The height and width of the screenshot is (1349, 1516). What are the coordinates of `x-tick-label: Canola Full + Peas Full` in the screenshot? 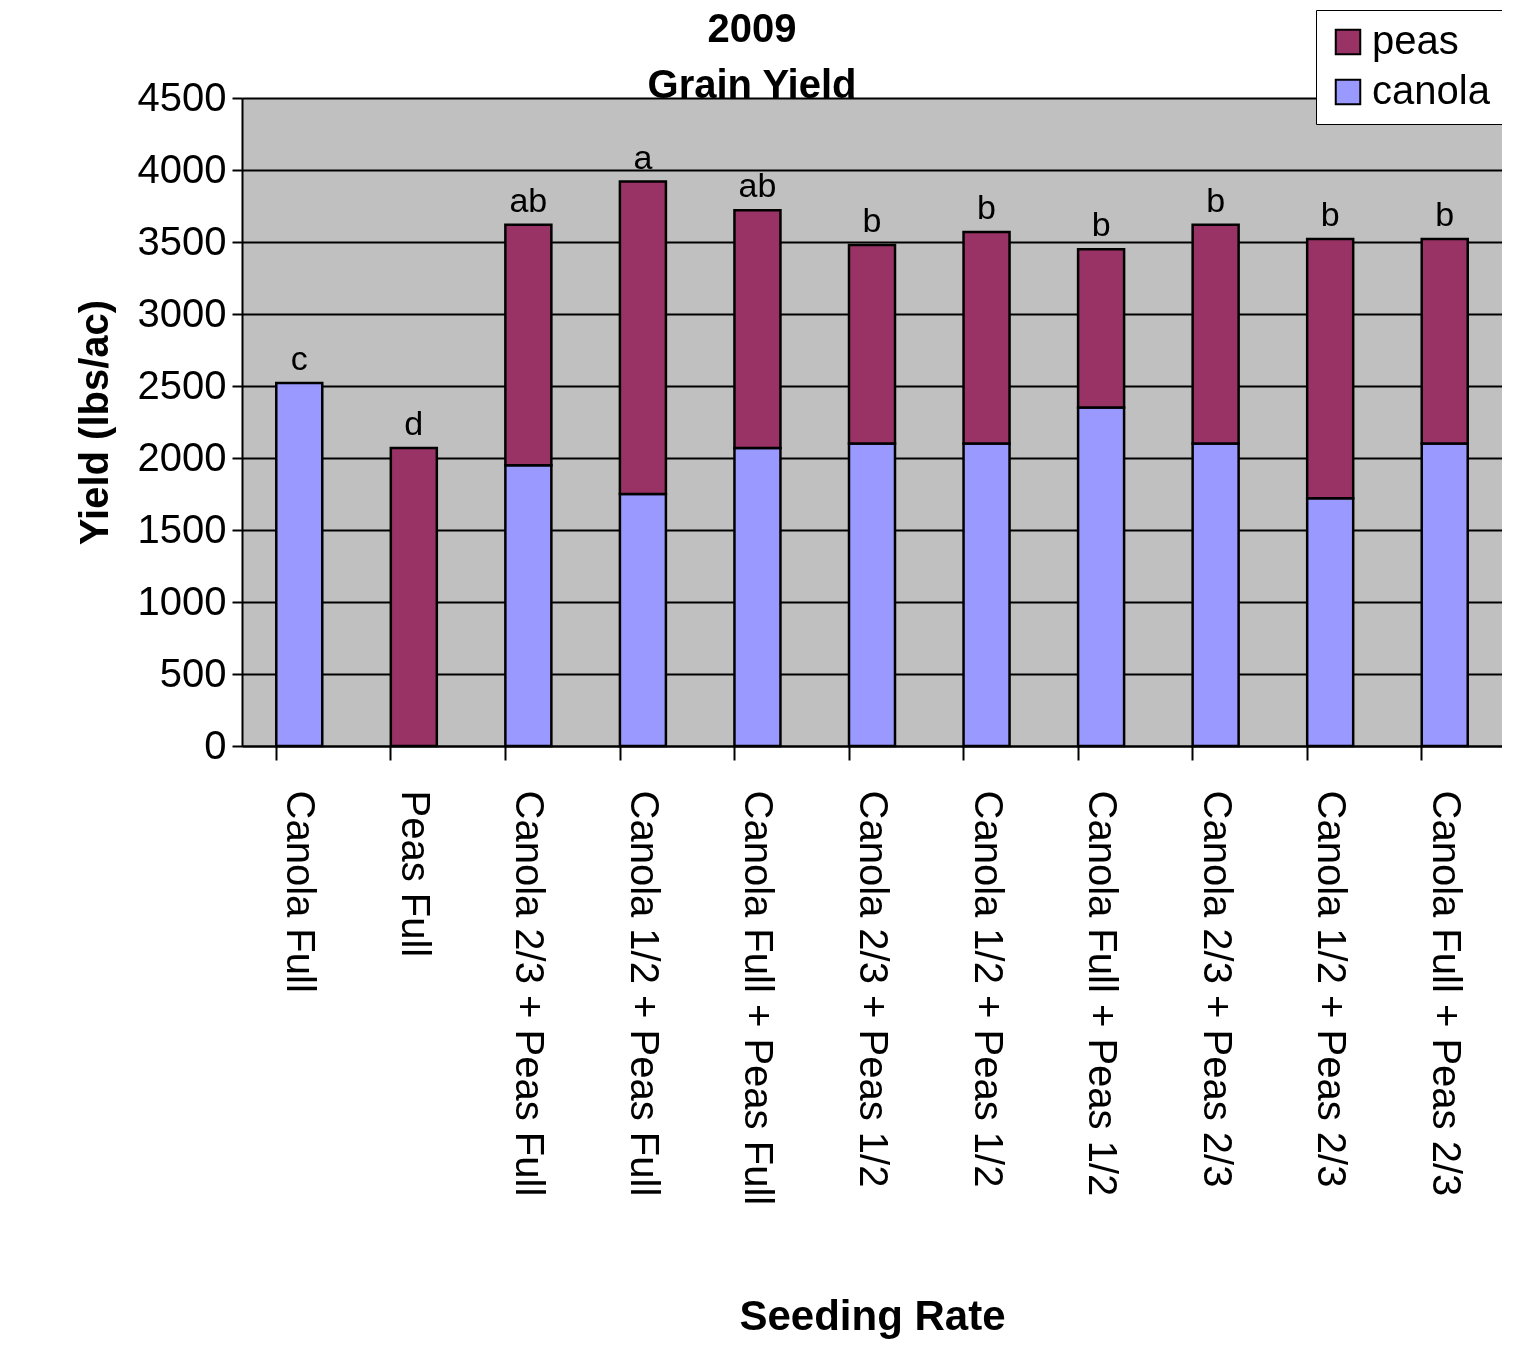 It's located at (759, 998).